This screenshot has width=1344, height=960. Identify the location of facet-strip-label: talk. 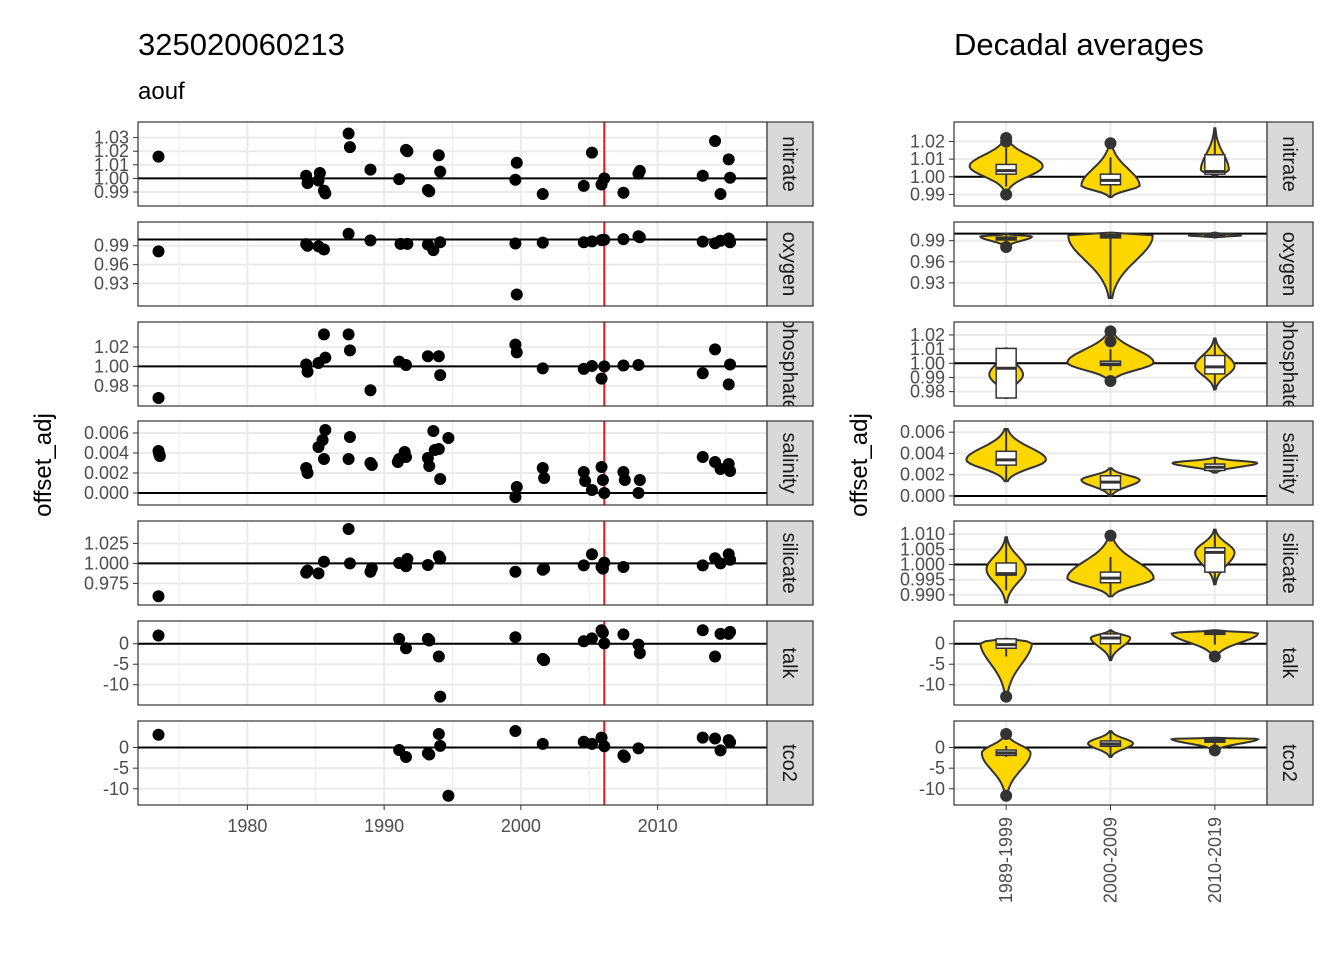
(789, 663).